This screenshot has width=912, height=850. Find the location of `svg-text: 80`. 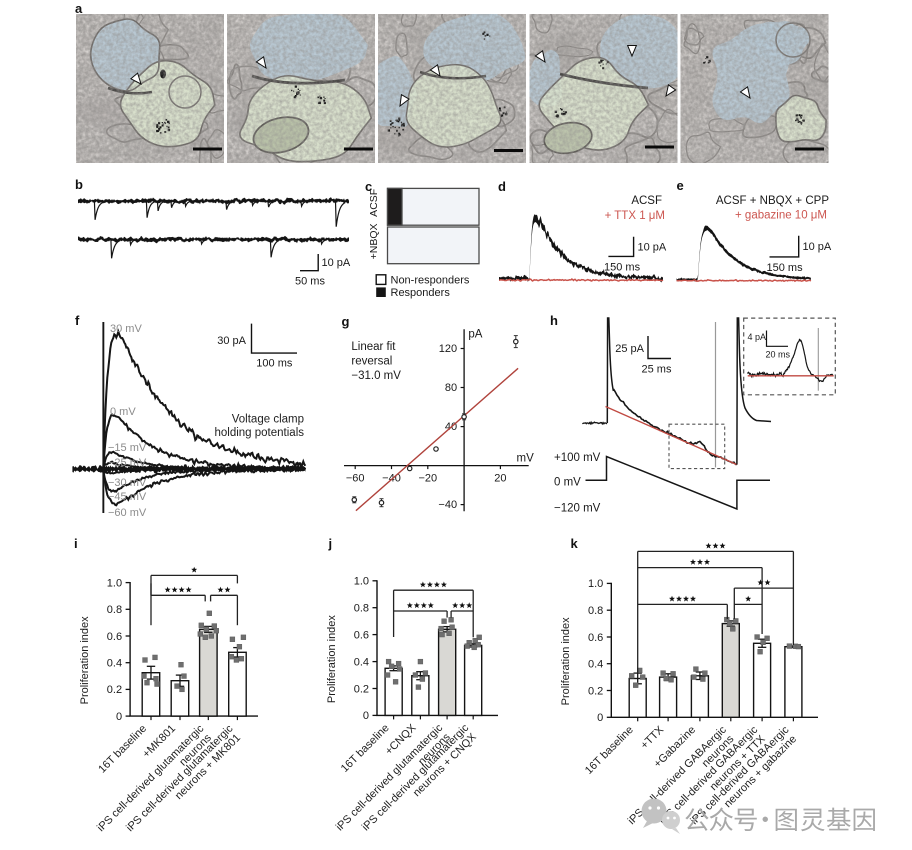

svg-text: 80 is located at coordinates (451, 388).